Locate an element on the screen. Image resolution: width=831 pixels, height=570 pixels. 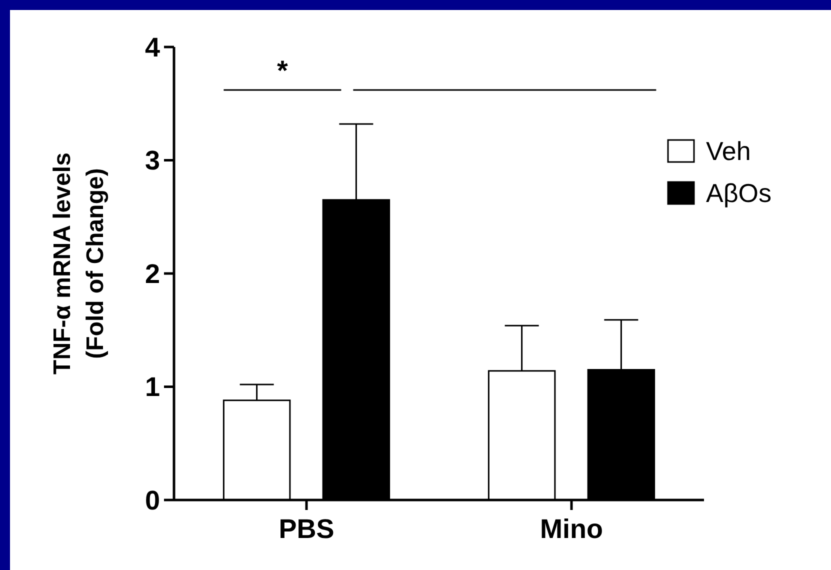
y-tick-label: 2 is located at coordinates (152, 273).